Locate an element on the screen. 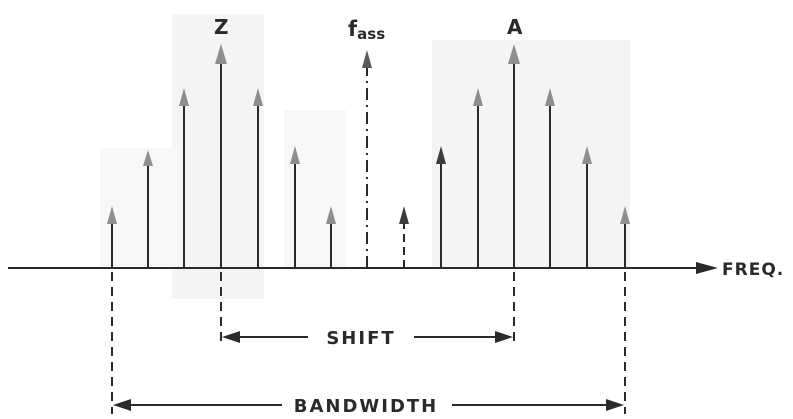 The image size is (793, 419). bandwidth-arrow-left is located at coordinates (122, 405).